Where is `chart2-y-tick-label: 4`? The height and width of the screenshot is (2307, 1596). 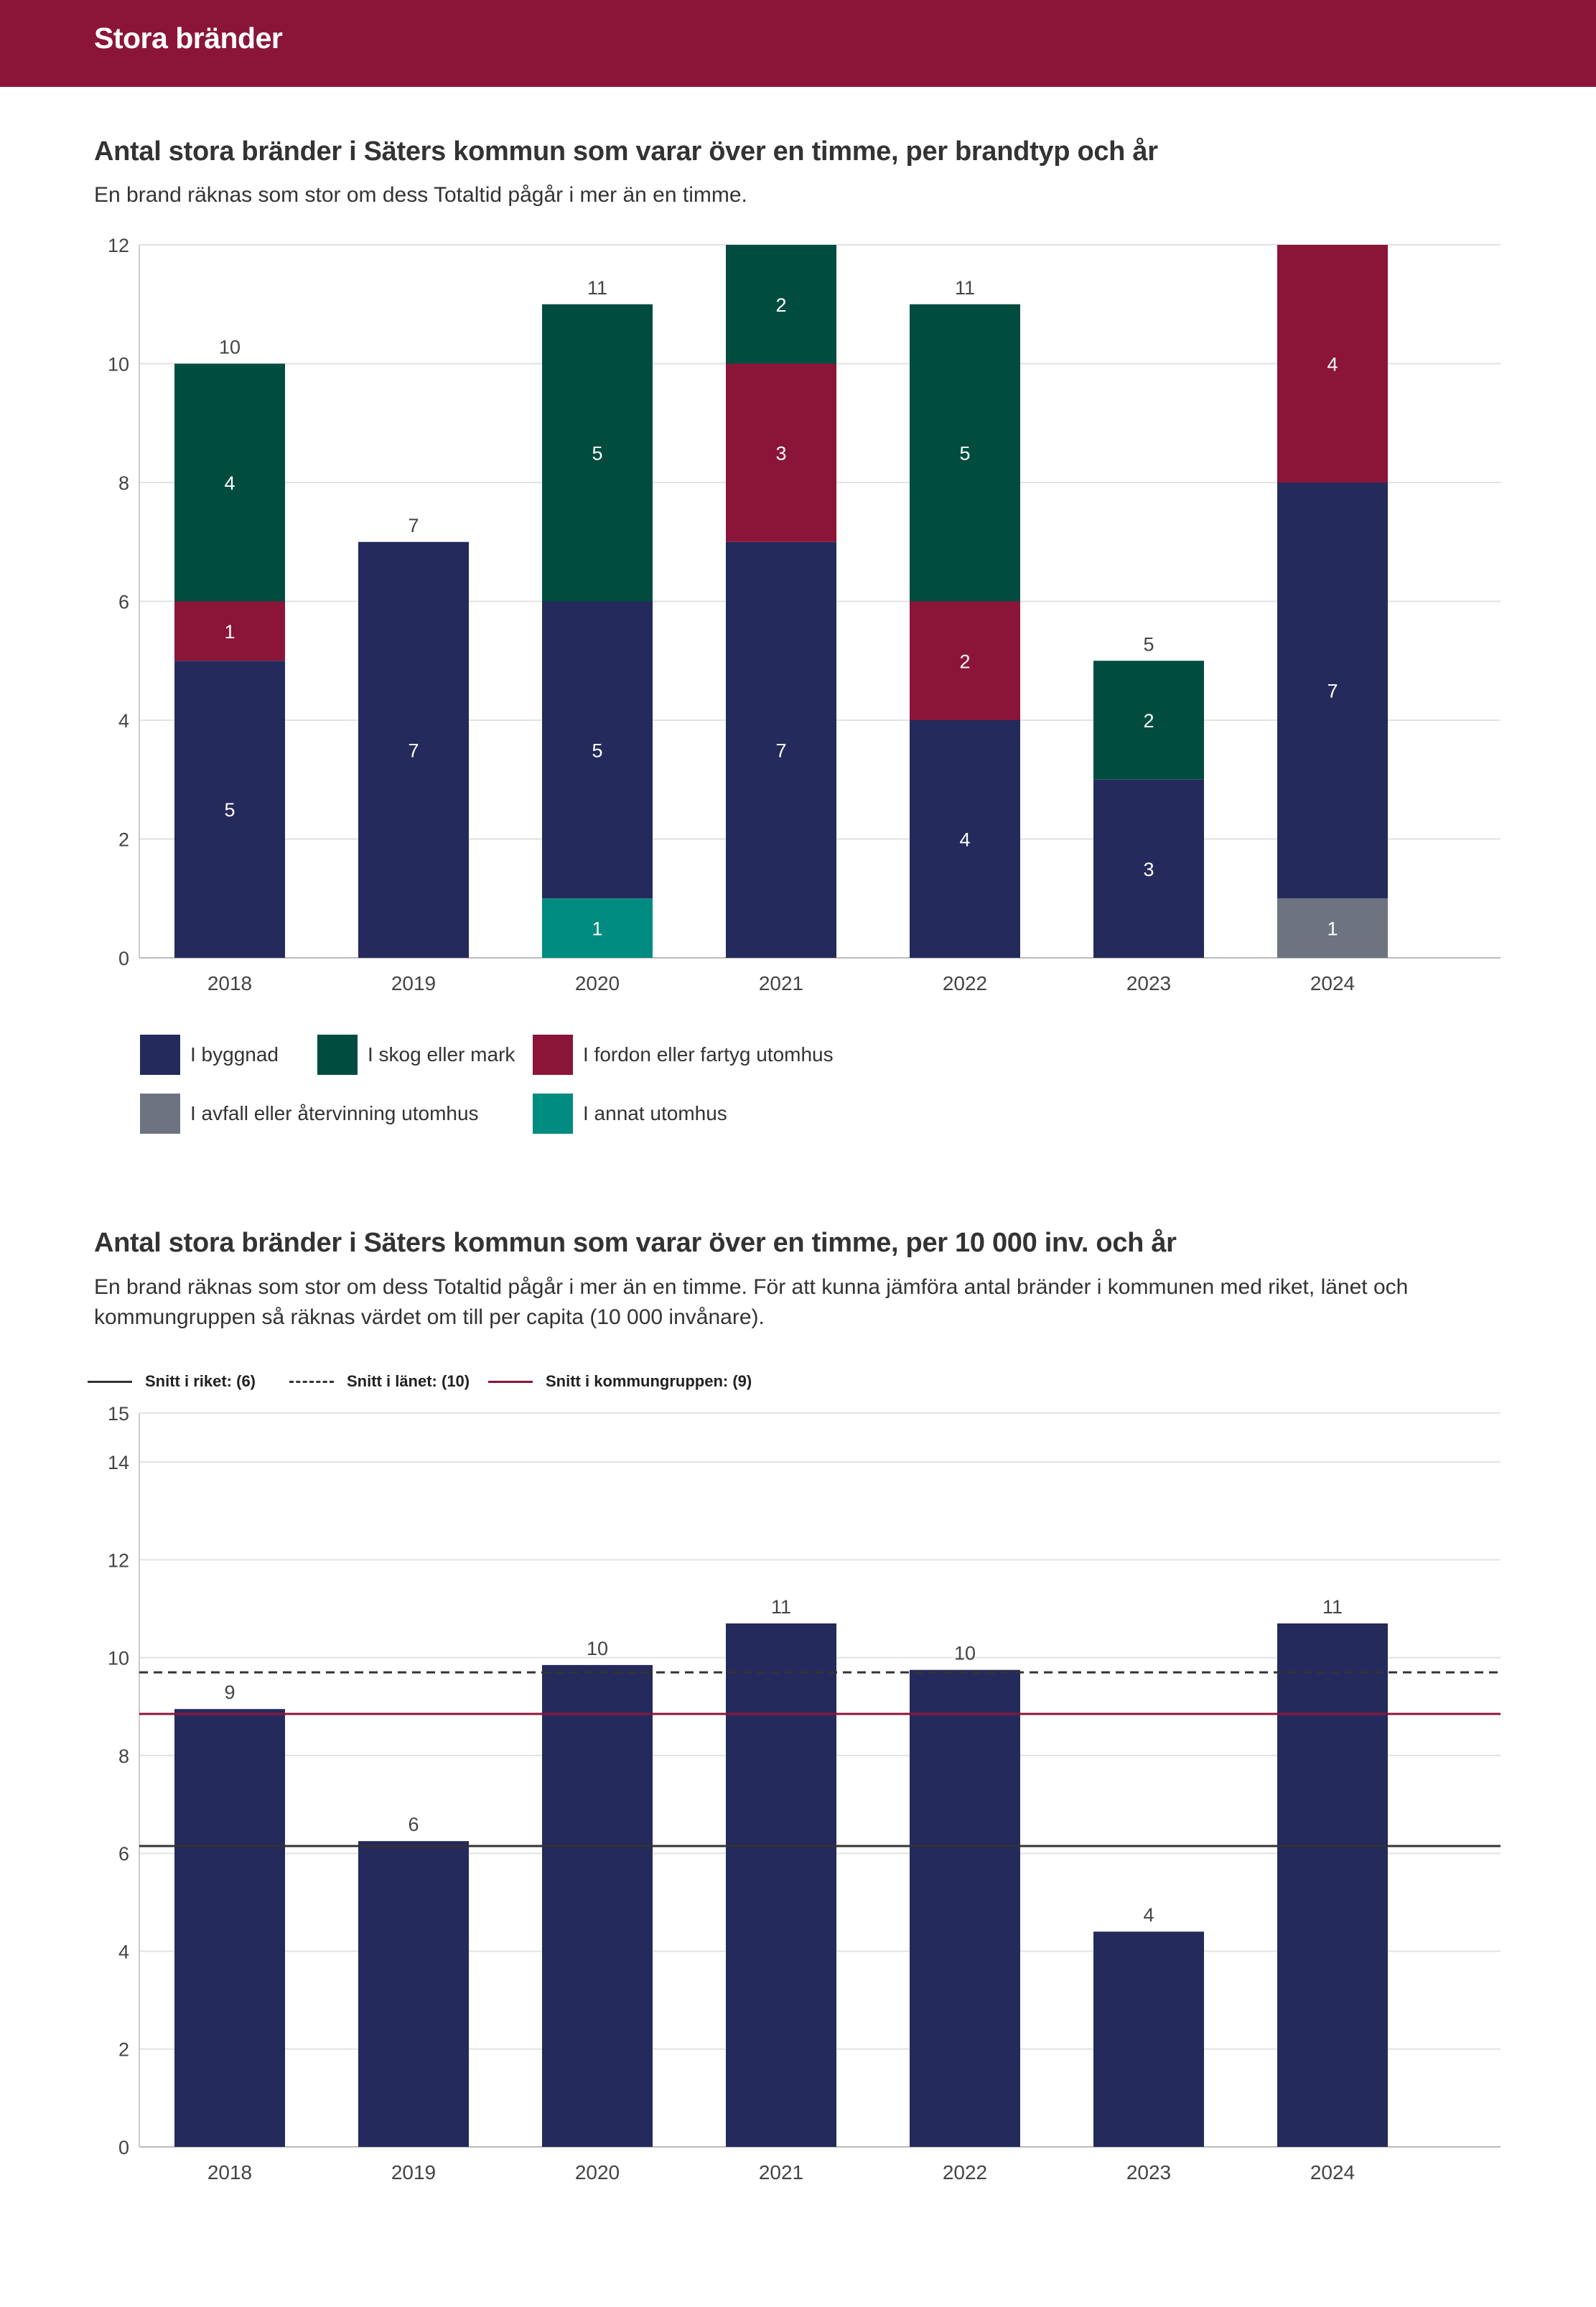 chart2-y-tick-label: 4 is located at coordinates (123, 1951).